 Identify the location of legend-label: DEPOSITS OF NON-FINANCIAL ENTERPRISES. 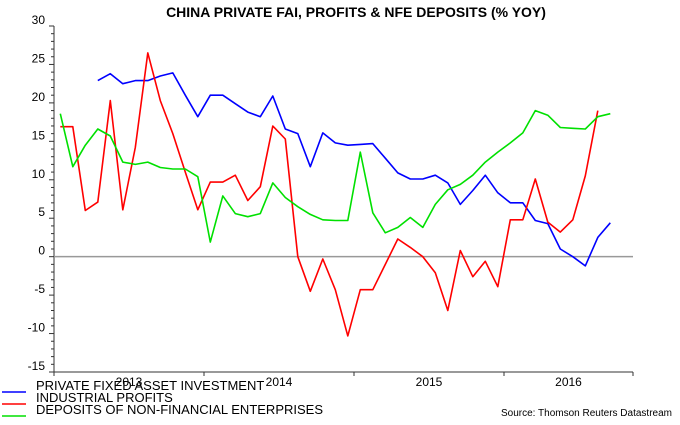
(179, 409).